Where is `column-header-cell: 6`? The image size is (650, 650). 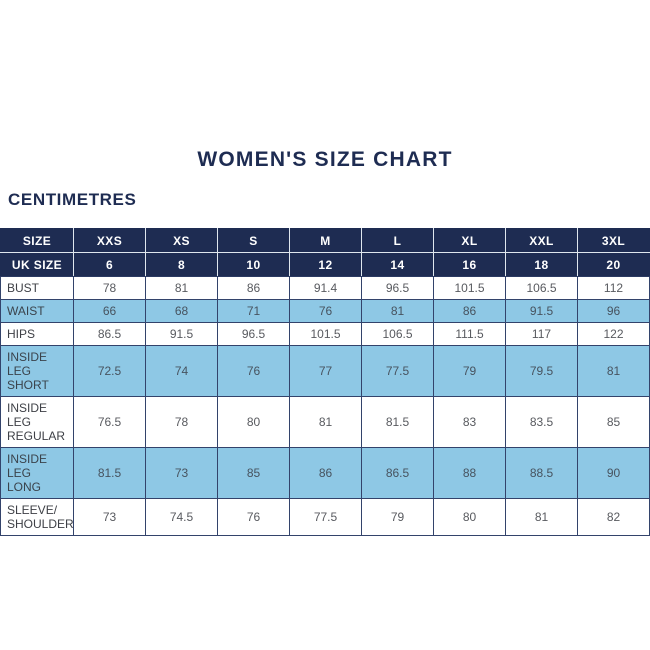
column-header-cell: 6 is located at coordinates (109, 264).